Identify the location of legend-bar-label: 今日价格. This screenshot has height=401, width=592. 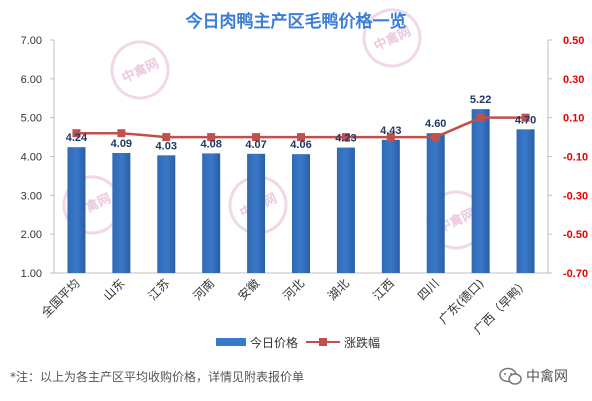
(274, 342).